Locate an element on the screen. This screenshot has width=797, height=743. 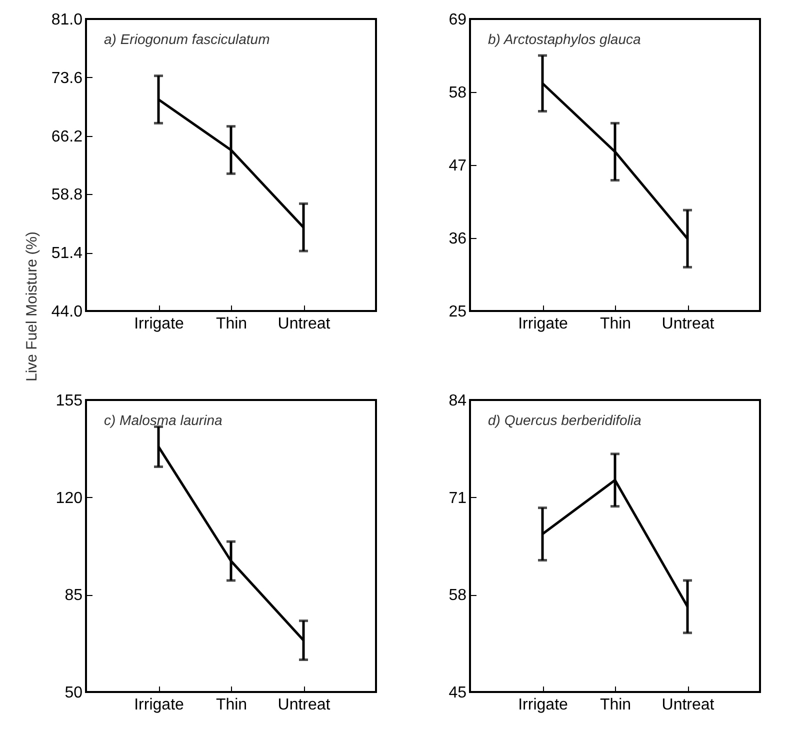
y-tick-label: 120 is located at coordinates (69, 498).